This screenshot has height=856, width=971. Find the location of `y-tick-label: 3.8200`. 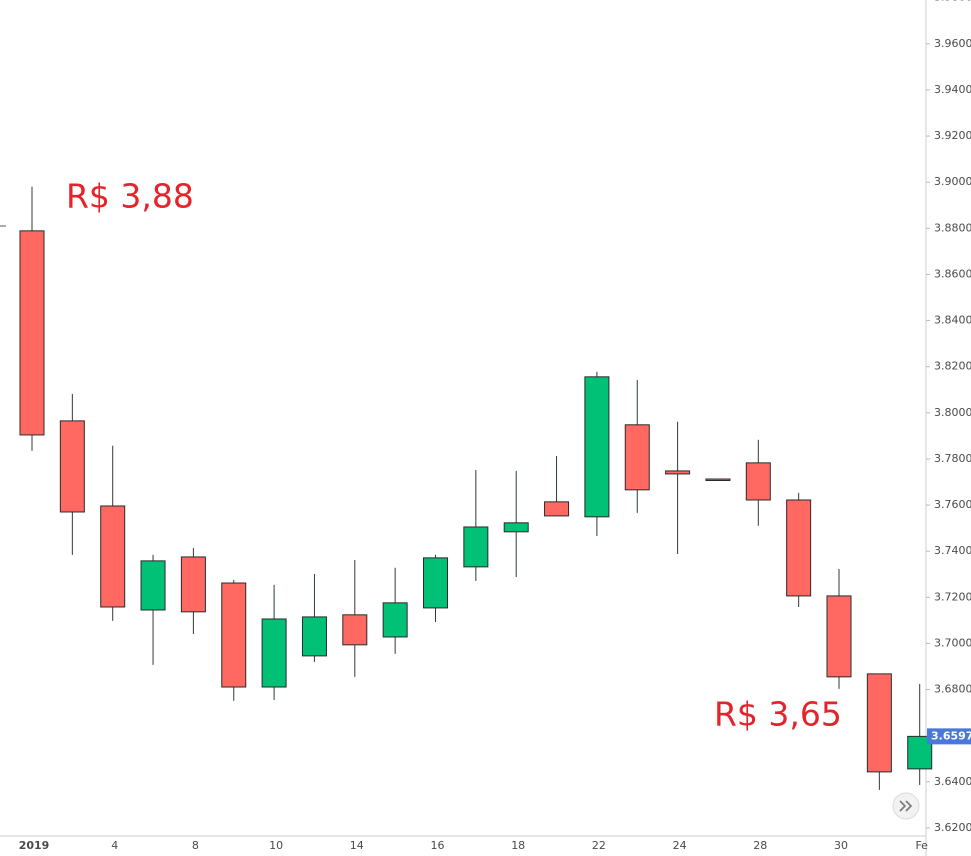

y-tick-label: 3.8200 is located at coordinates (952, 366).